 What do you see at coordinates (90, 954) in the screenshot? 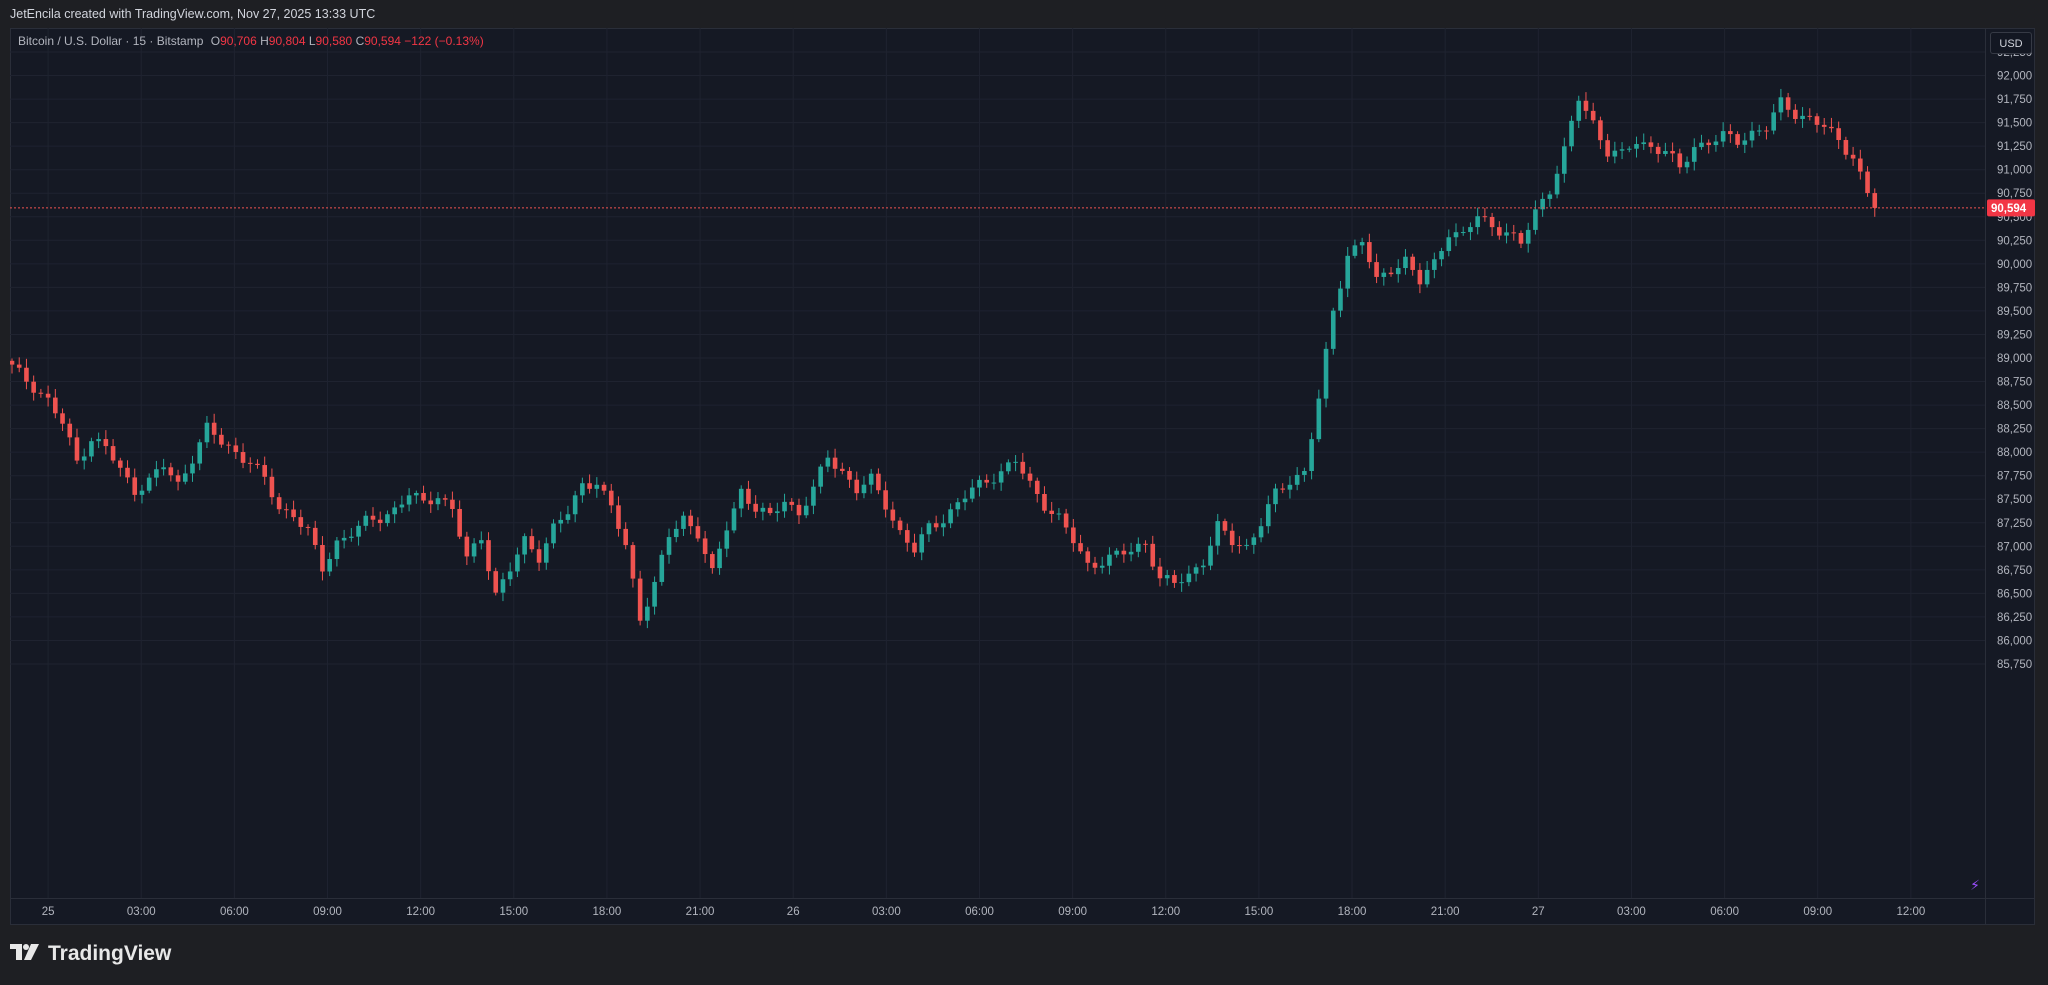
I see `tradingview-logo: TradingView` at bounding box center [90, 954].